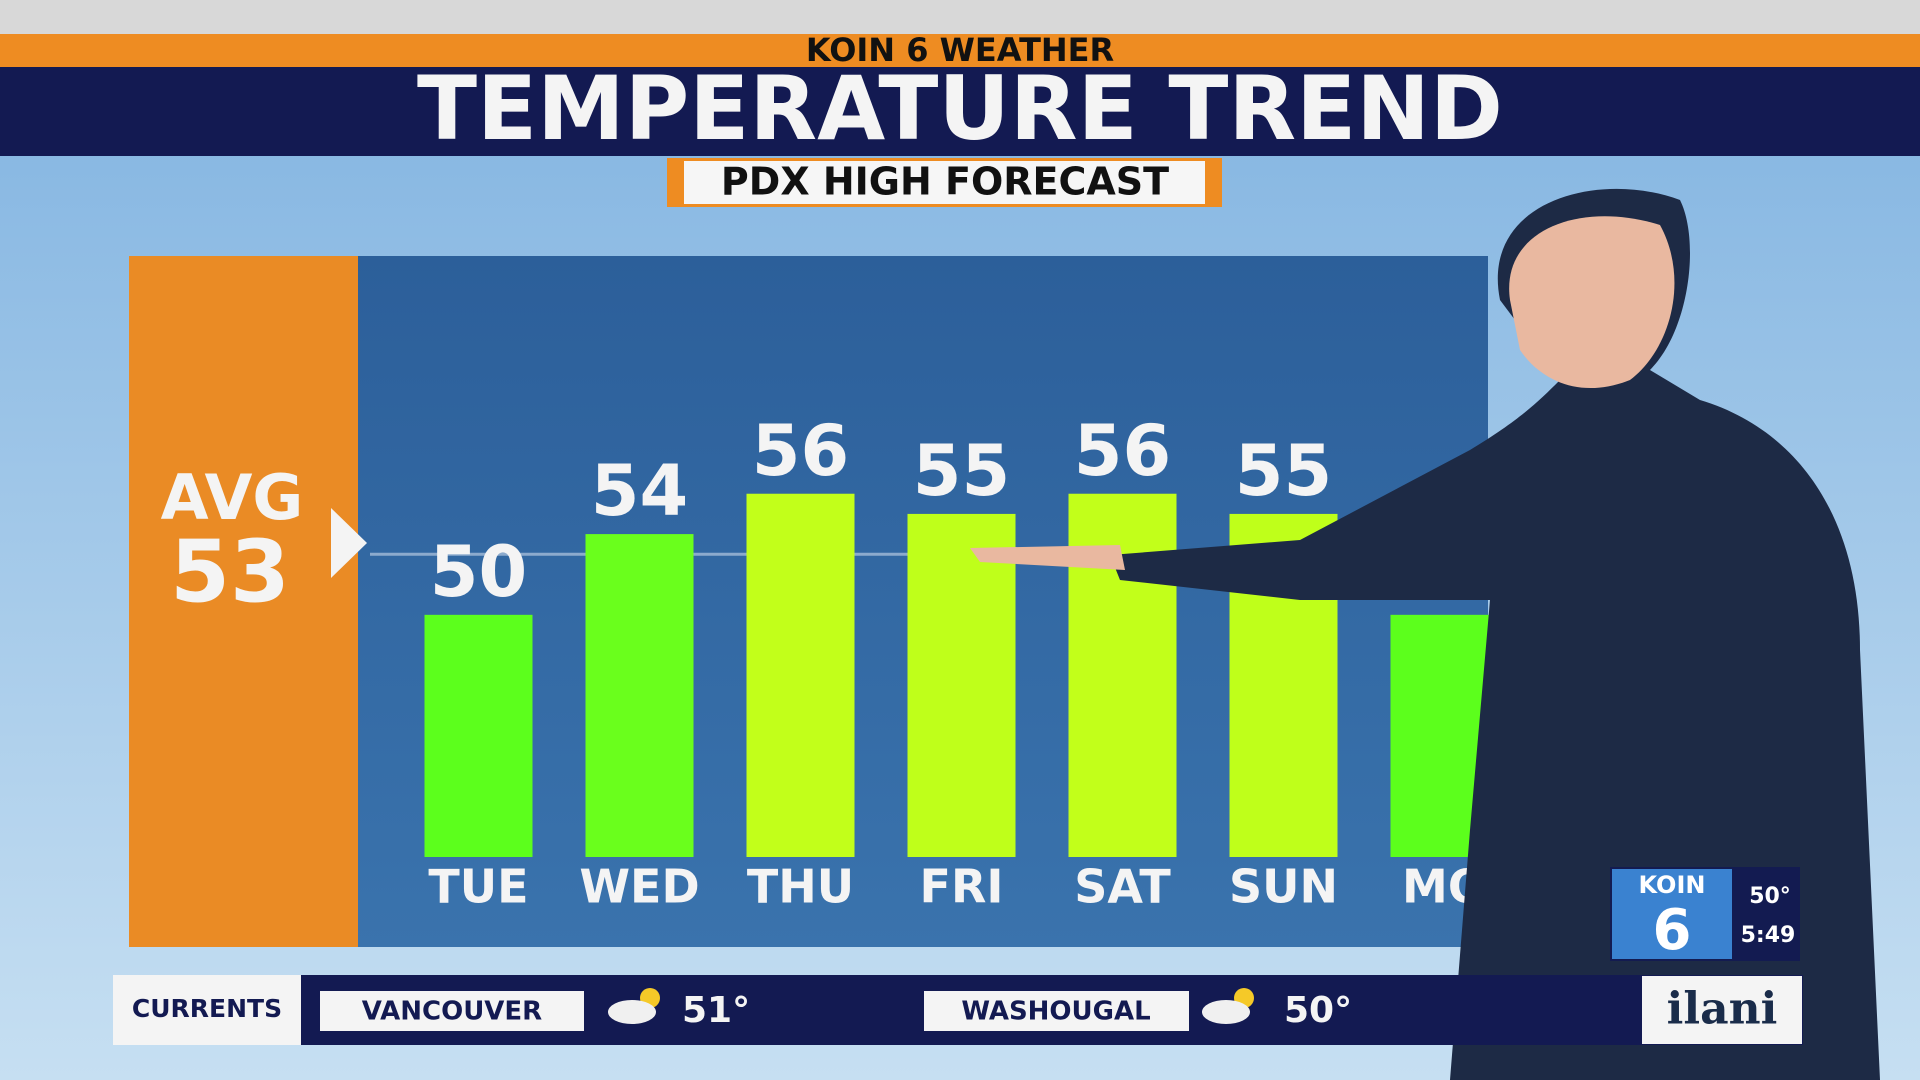  I want to click on value-label: 50, so click(478, 572).